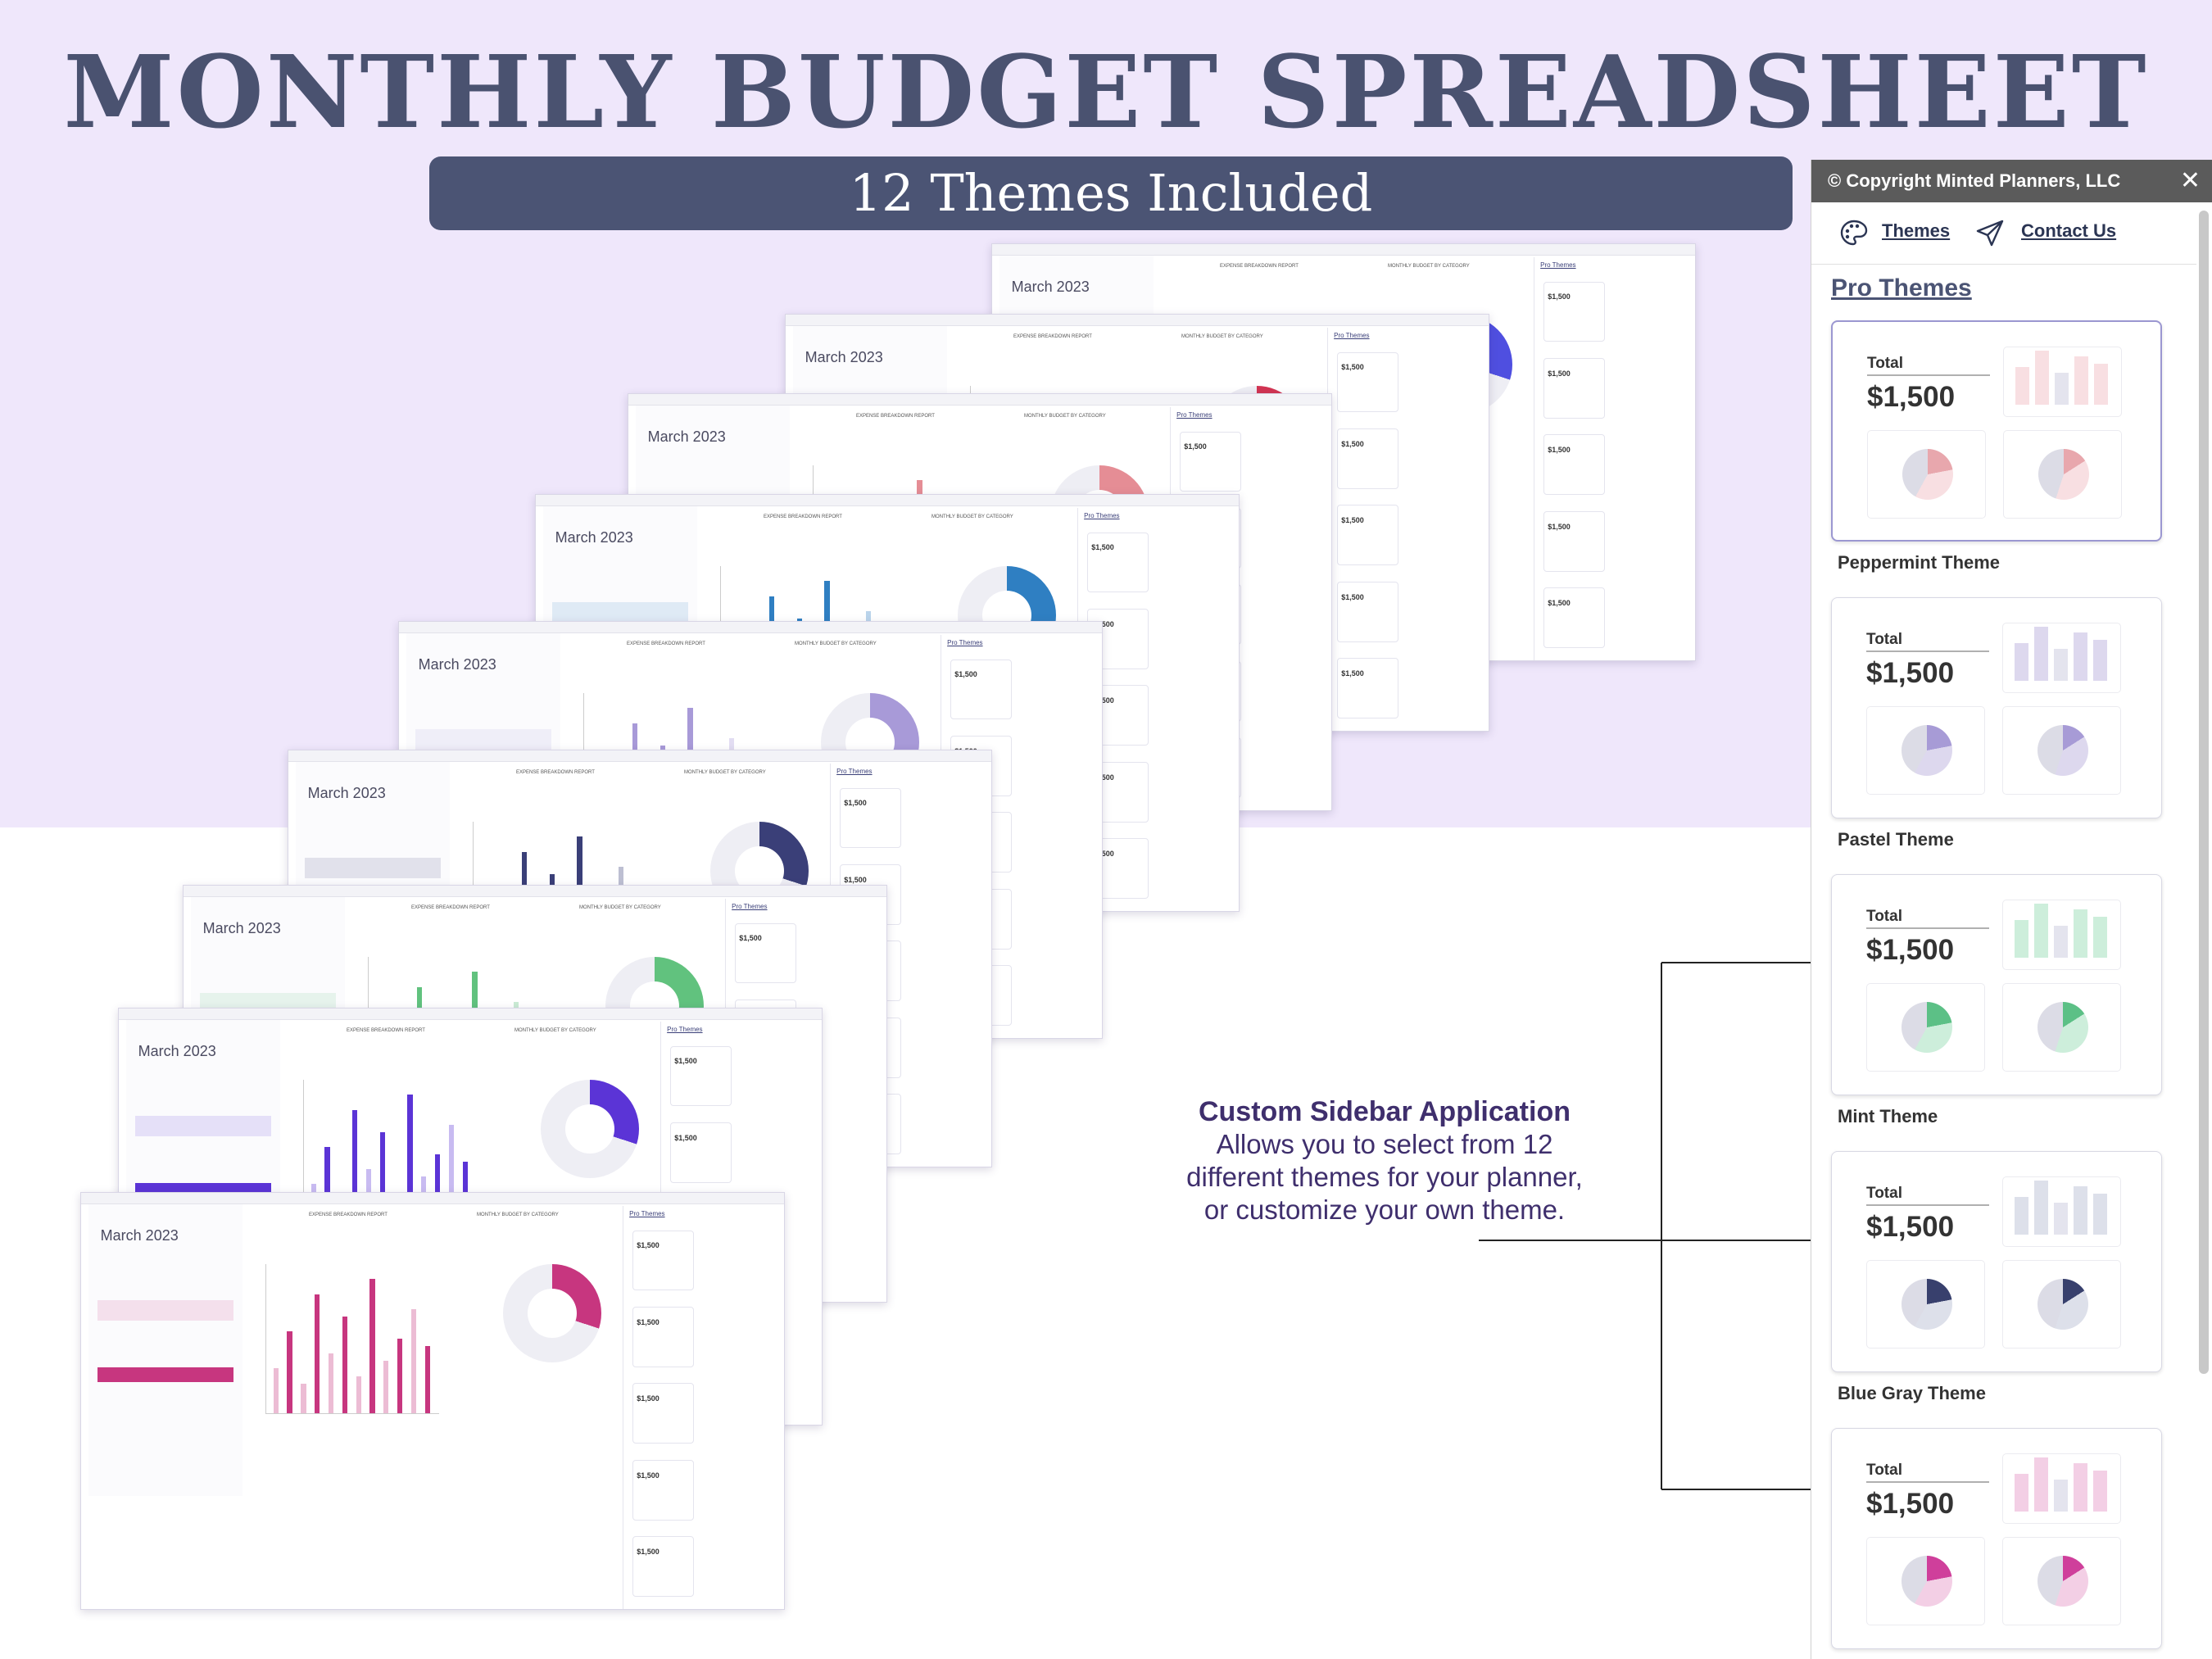 The height and width of the screenshot is (1659, 2212). I want to click on sheet-select-band, so click(619, 612).